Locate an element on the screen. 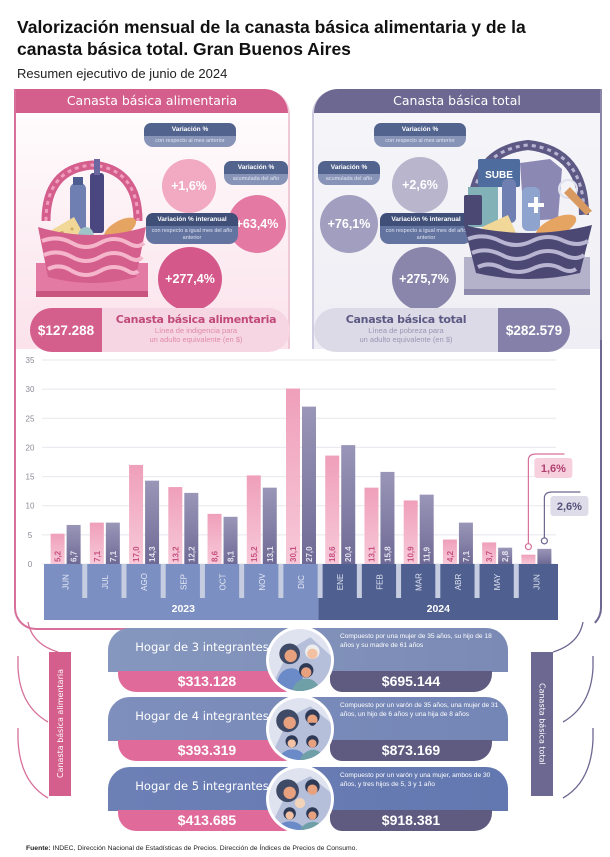  y-tick-label: 30 is located at coordinates (30, 389).